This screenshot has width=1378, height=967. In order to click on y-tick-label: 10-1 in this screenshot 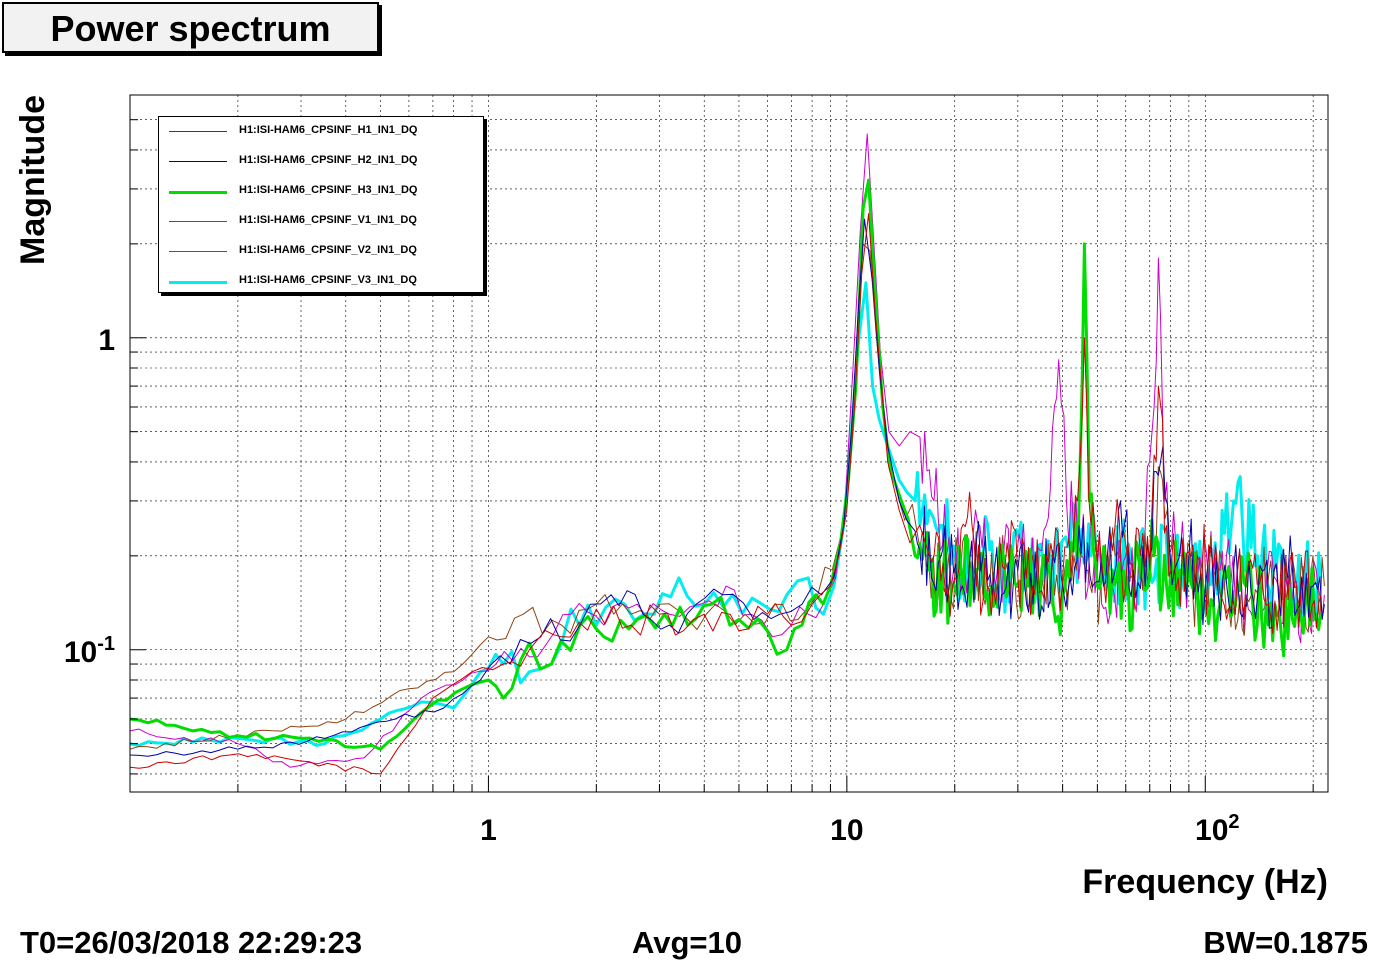, I will do `click(89, 651)`.